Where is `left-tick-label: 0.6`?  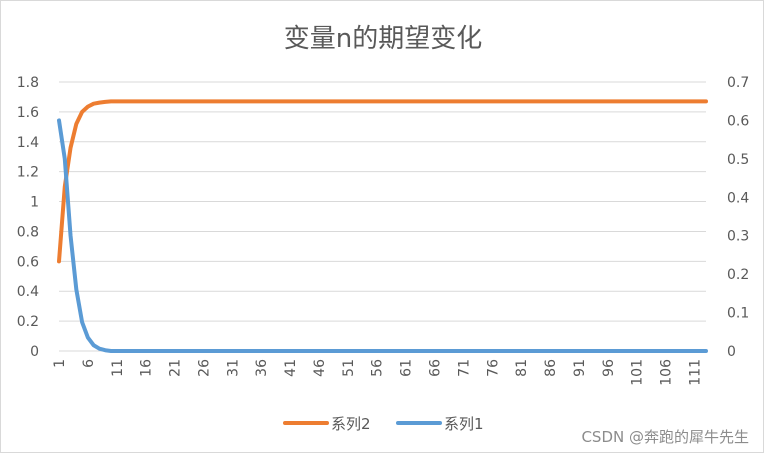
left-tick-label: 0.6 is located at coordinates (28, 262).